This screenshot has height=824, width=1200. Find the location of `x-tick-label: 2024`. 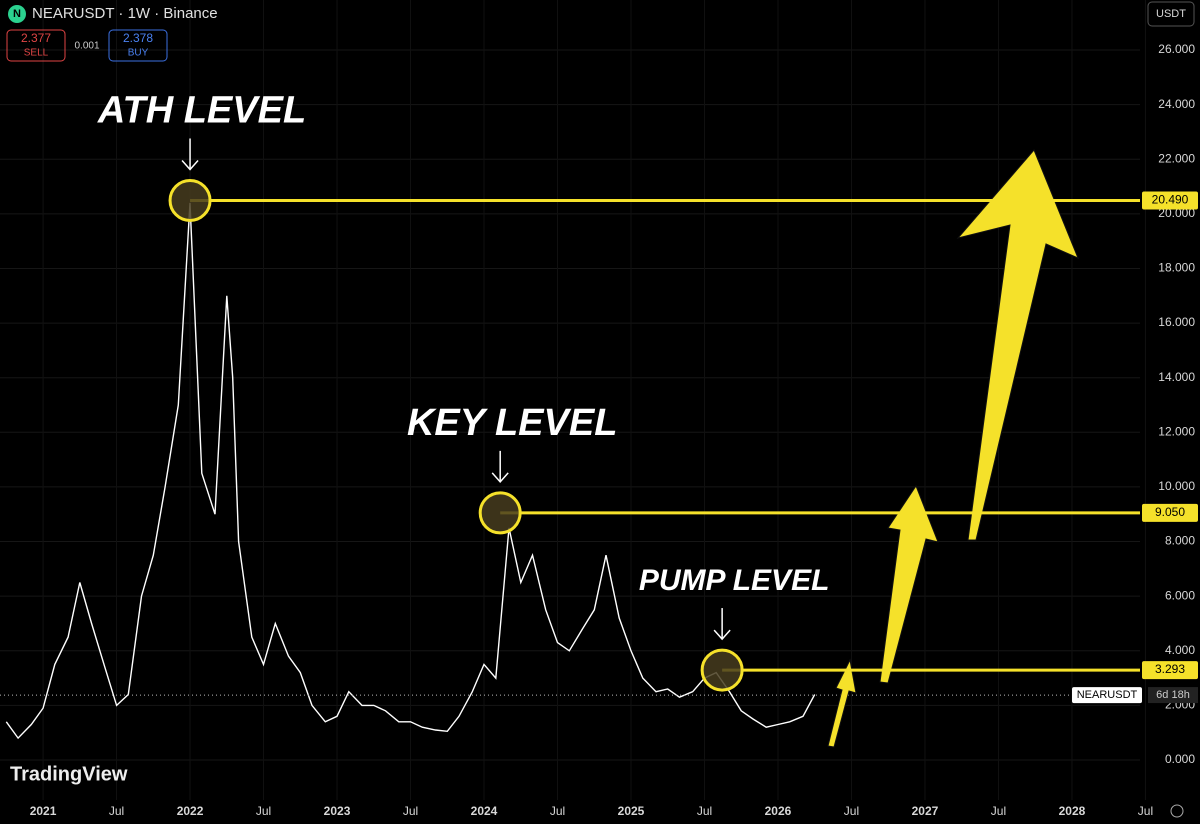

x-tick-label: 2024 is located at coordinates (484, 811).